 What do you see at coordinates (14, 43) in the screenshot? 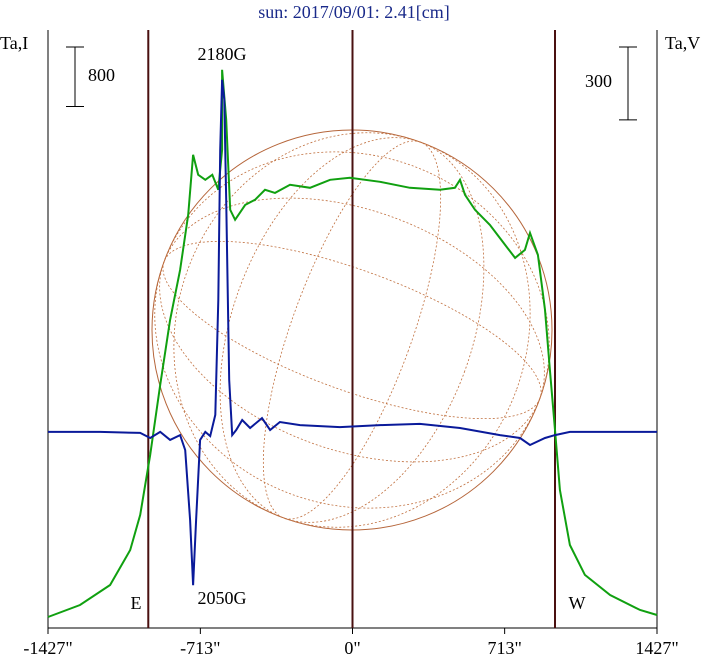
I see `y-axis-label: Ta,I` at bounding box center [14, 43].